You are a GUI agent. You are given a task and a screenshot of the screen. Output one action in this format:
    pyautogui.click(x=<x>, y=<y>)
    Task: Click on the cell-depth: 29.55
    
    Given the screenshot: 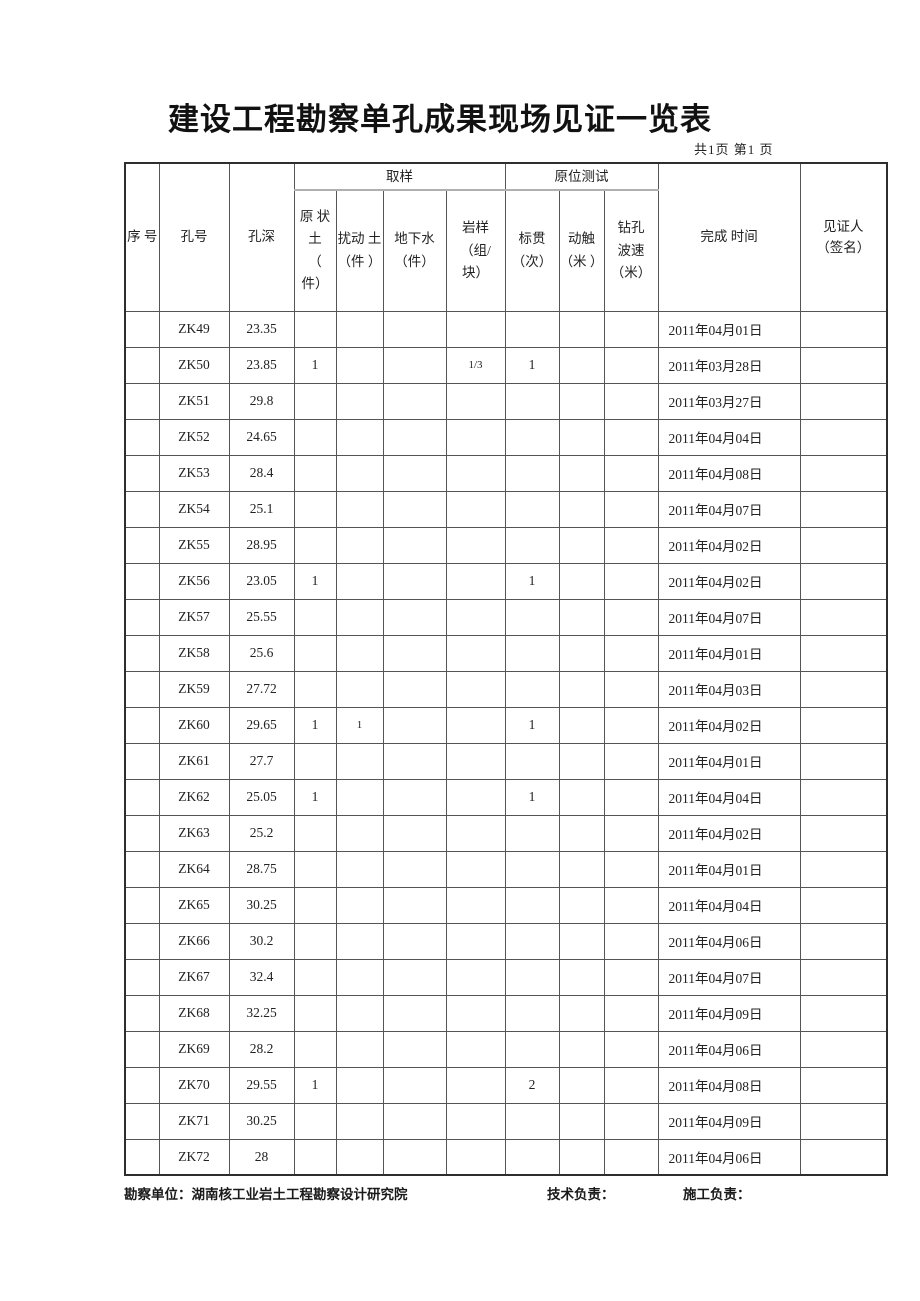 What is the action you would take?
    pyautogui.click(x=261, y=1085)
    